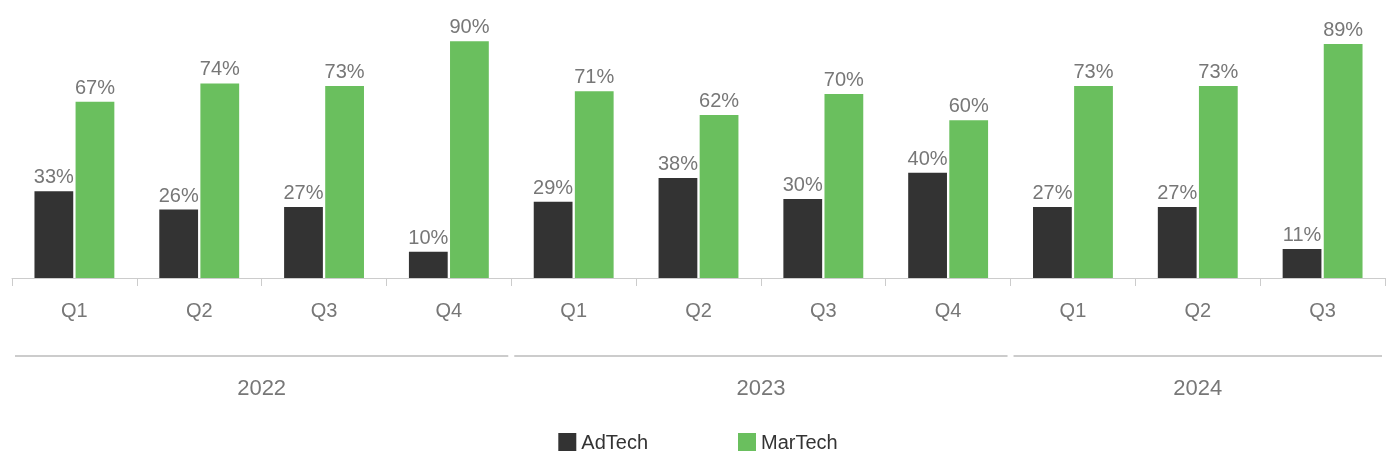 This screenshot has width=1396, height=457. What do you see at coordinates (220, 68) in the screenshot?
I see `data-label: 74%` at bounding box center [220, 68].